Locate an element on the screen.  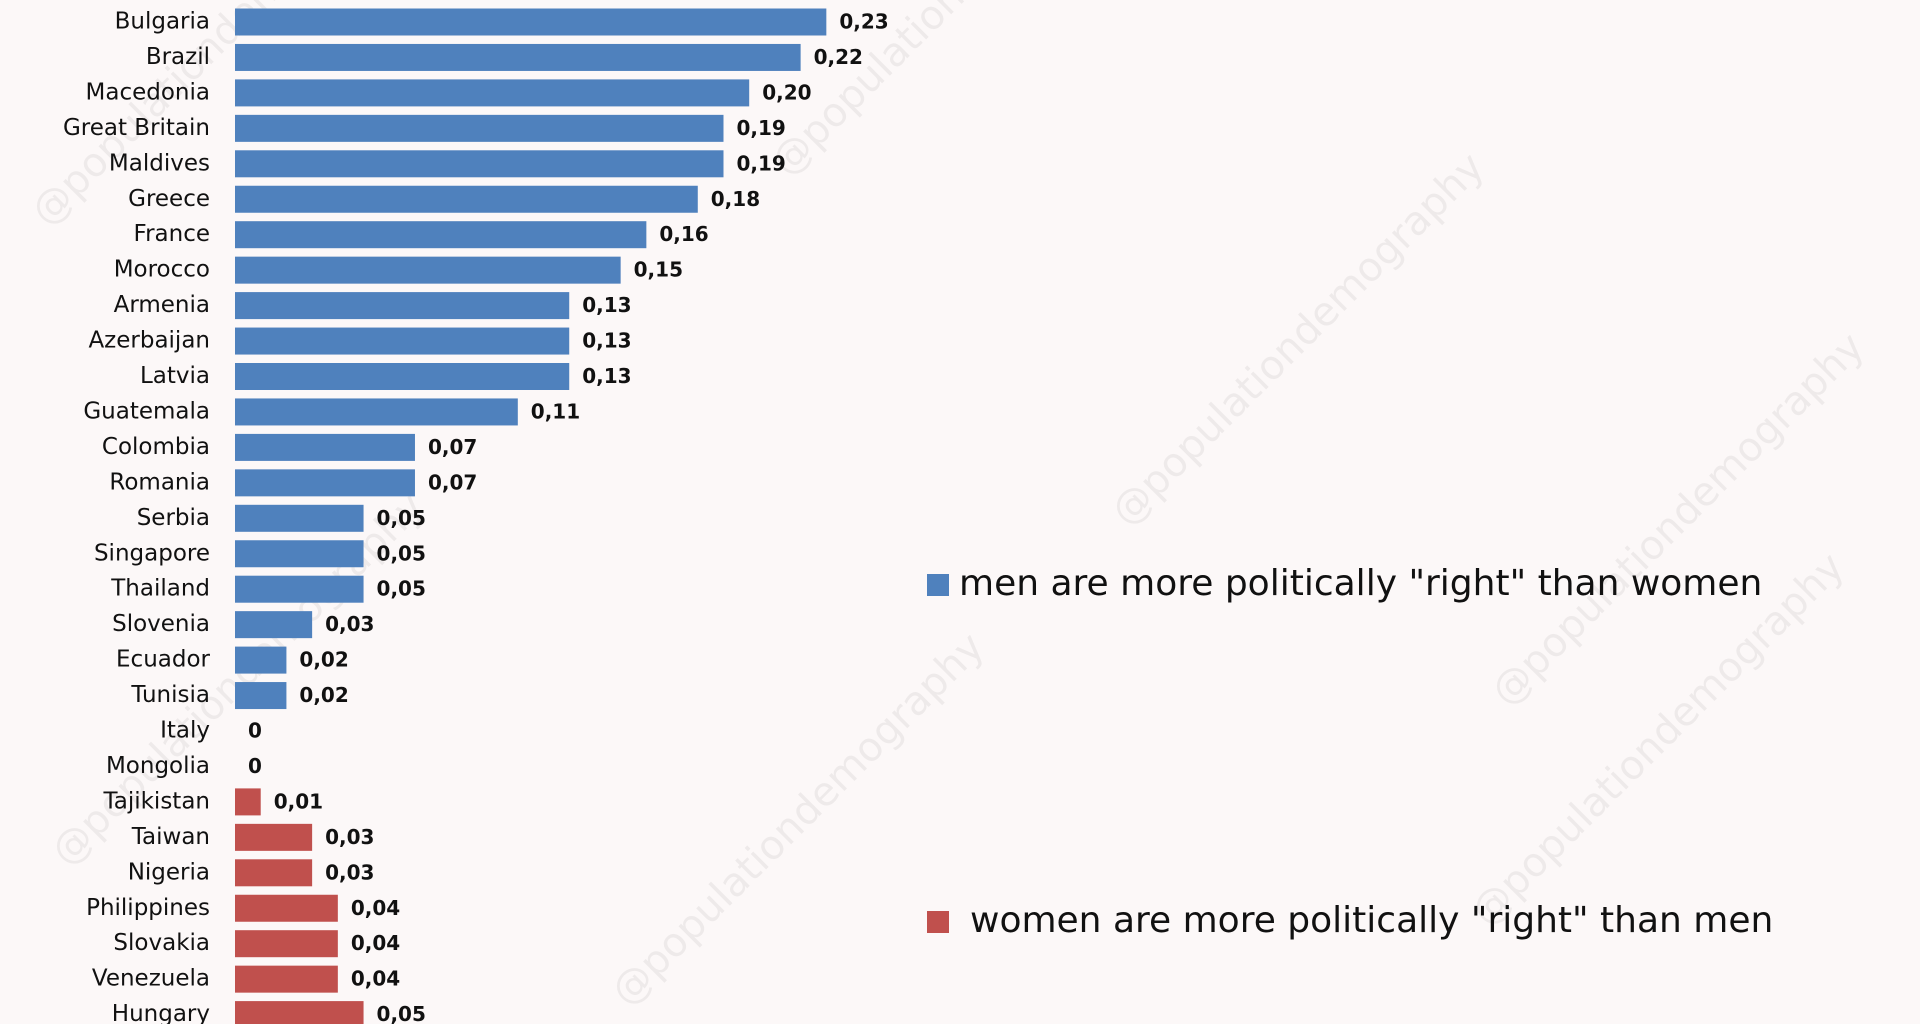
value-label: 0,01 is located at coordinates (298, 801).